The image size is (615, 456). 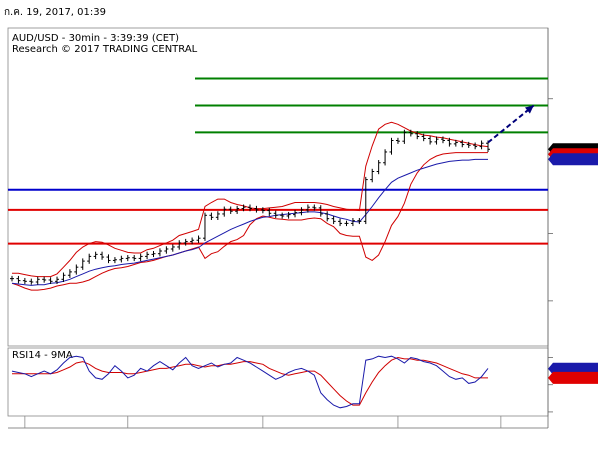 What do you see at coordinates (573, 159) in the screenshot?
I see `current-price-tag-bg` at bounding box center [573, 159].